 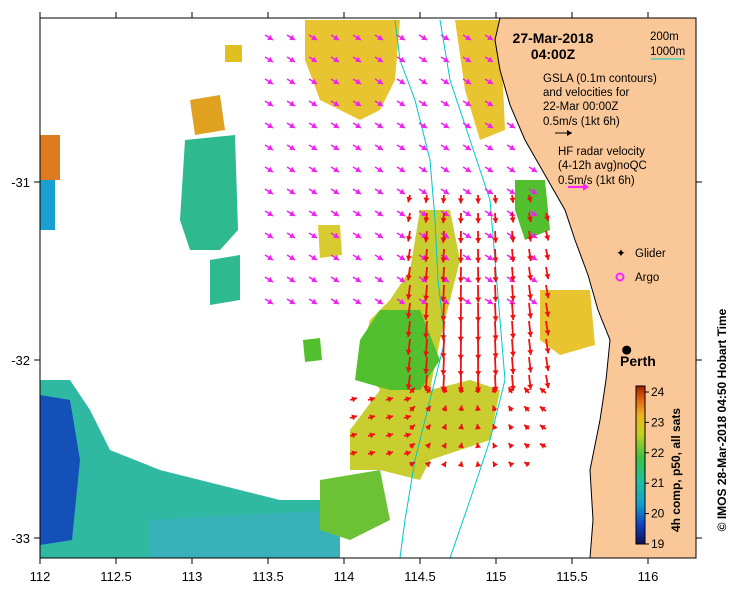 What do you see at coordinates (40, 576) in the screenshot?
I see `x-tick-label: 112` at bounding box center [40, 576].